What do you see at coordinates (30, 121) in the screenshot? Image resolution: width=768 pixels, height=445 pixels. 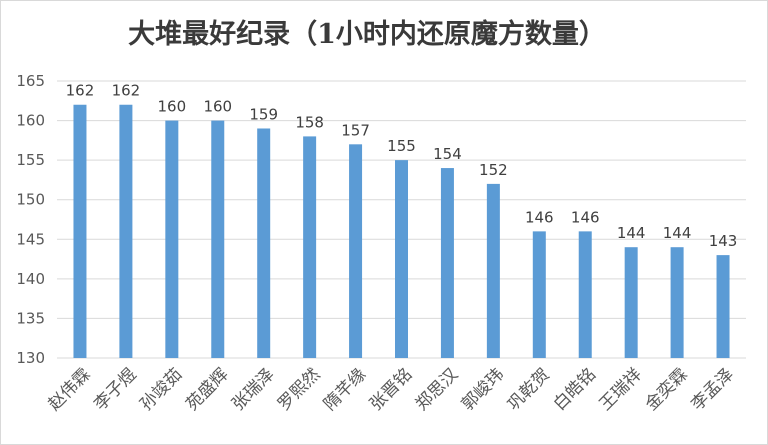 I see `y-tick-label: 160` at bounding box center [30, 121].